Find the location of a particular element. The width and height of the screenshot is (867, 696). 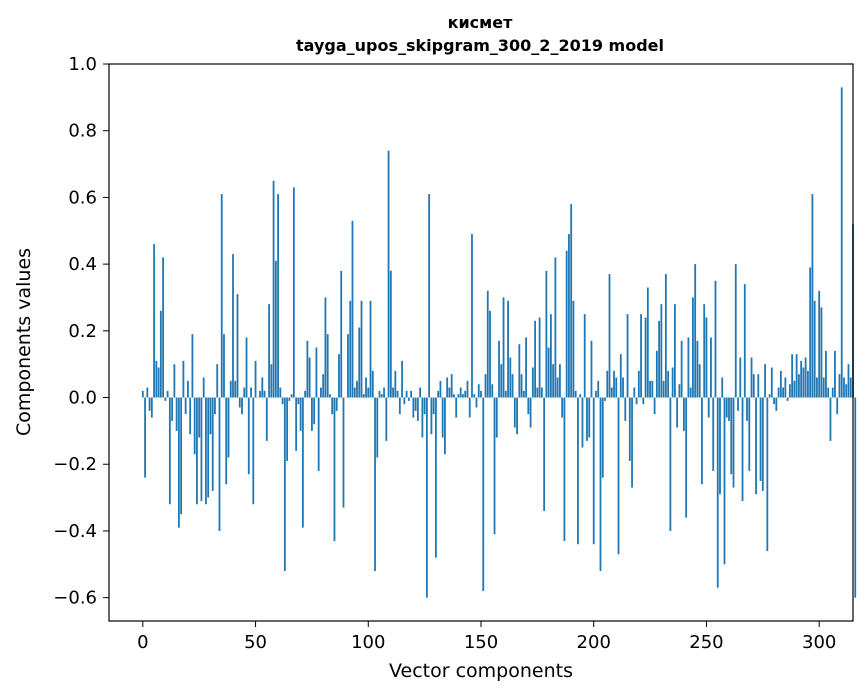

chart-title-line2: tayga_upos_skipgram_300_2_2019 model is located at coordinates (480, 45).